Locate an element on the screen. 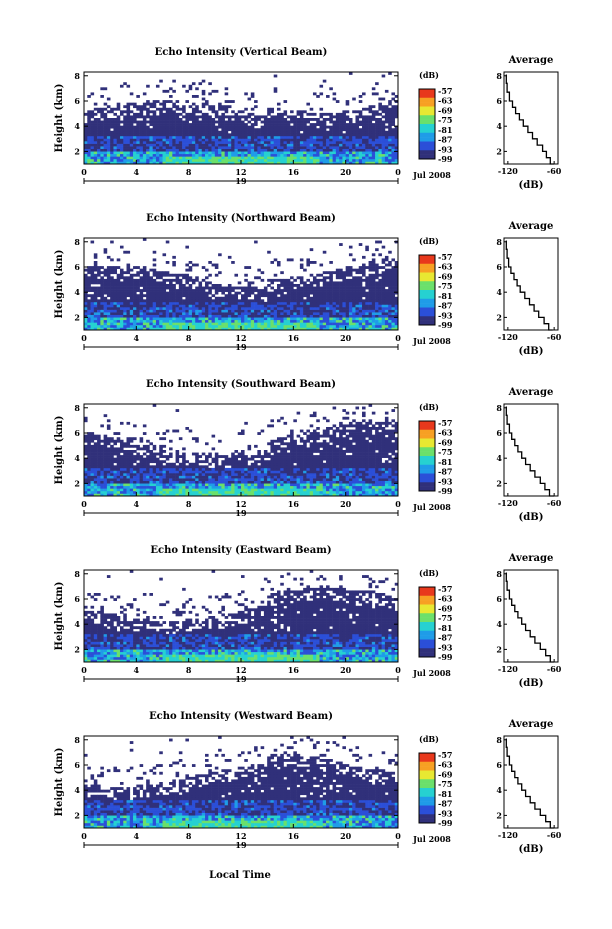 The height and width of the screenshot is (929, 612). colorbar-label: -57 is located at coordinates (445, 91).